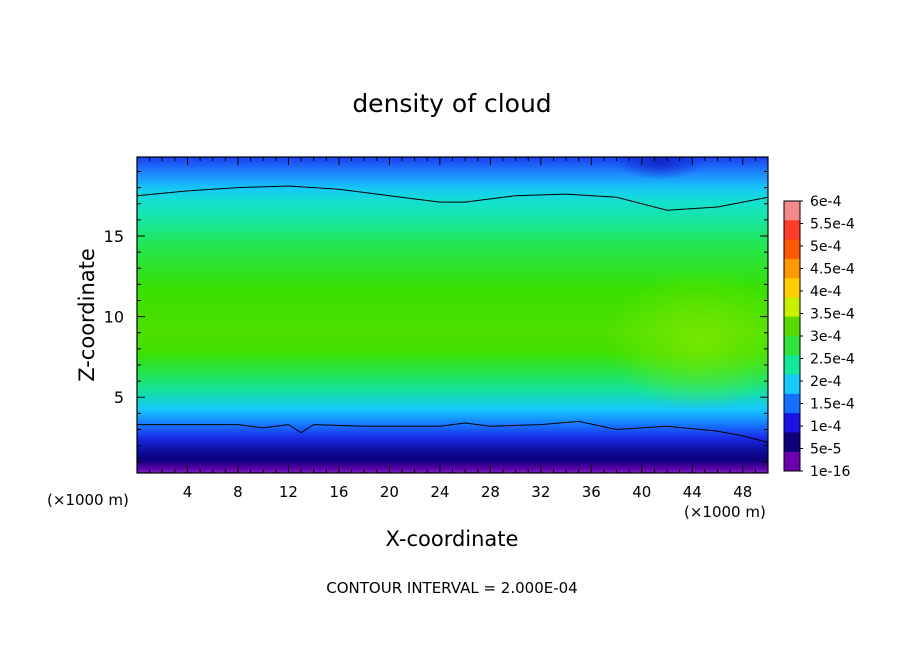 The height and width of the screenshot is (654, 904). Describe the element at coordinates (119, 397) in the screenshot. I see `y-tick-label: 5` at that location.